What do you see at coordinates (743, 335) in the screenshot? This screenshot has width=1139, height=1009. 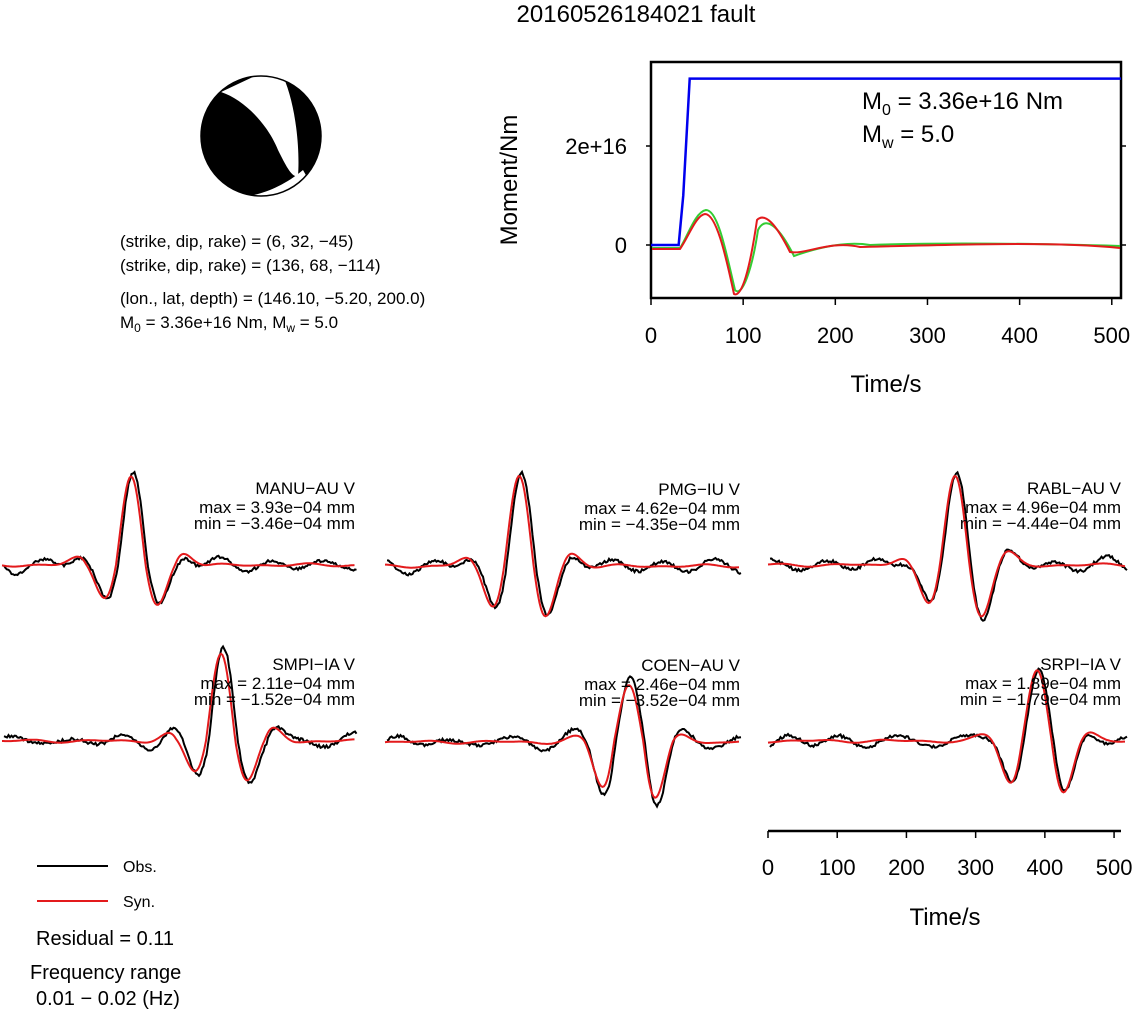 I see `moment-x-tick-label: 100` at bounding box center [743, 335].